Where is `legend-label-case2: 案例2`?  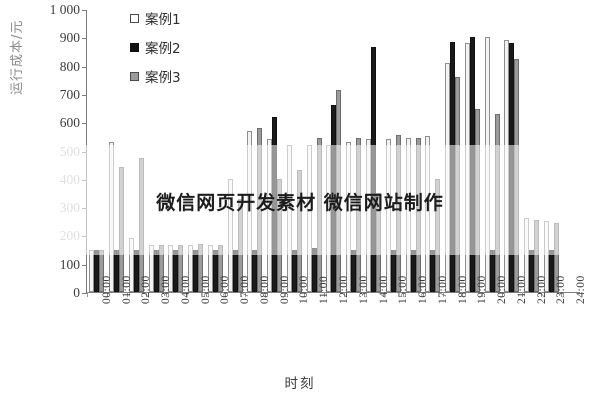
legend-label-case2: 案例2 is located at coordinates (163, 49).